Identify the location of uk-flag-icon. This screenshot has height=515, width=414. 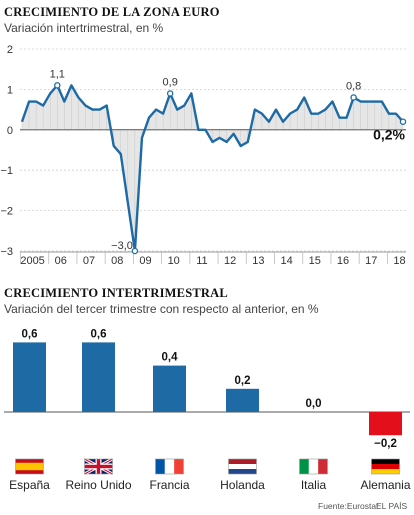
(98, 466).